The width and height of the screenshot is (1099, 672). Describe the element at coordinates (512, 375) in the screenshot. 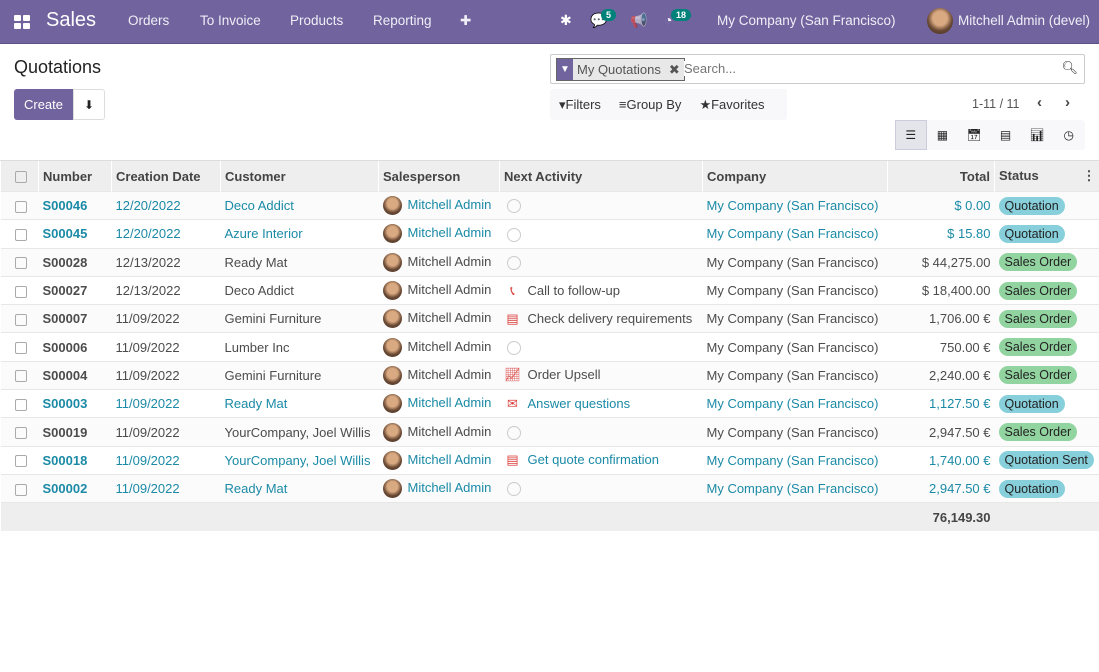

I see `chart-icon: 📈︎` at that location.